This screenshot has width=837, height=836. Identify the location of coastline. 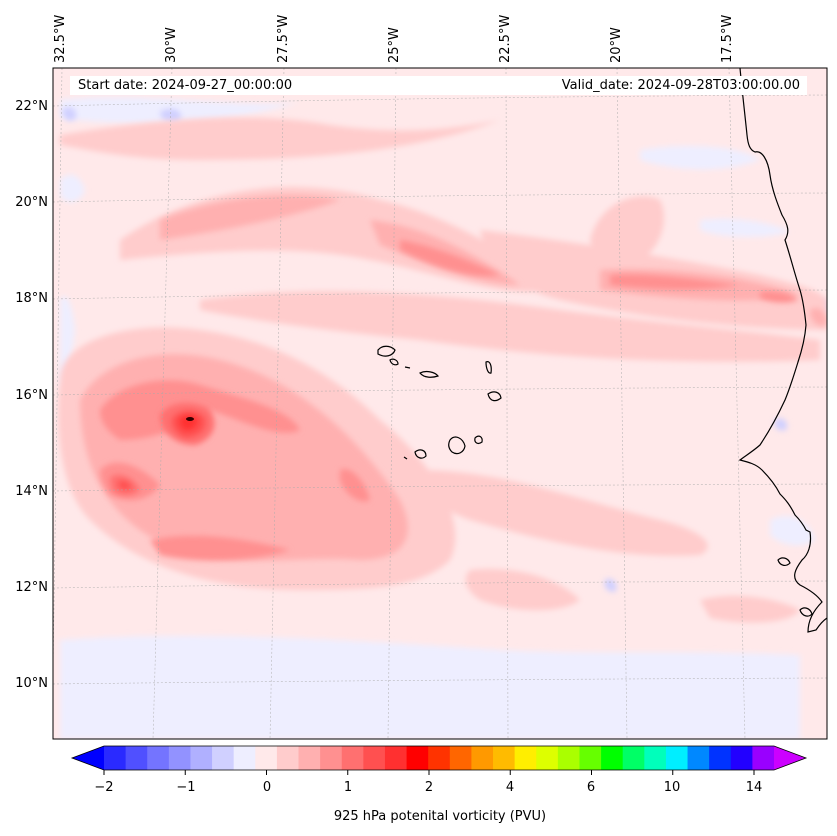
(782, 350).